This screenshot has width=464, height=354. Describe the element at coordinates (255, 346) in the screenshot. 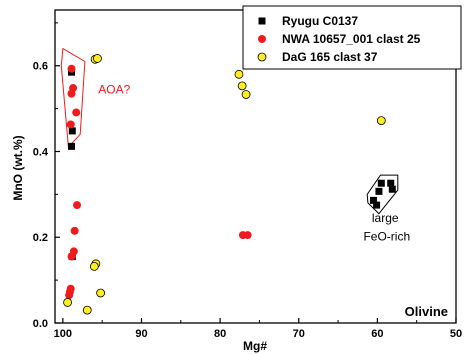

I see `x-axis-label: Mg#` at that location.